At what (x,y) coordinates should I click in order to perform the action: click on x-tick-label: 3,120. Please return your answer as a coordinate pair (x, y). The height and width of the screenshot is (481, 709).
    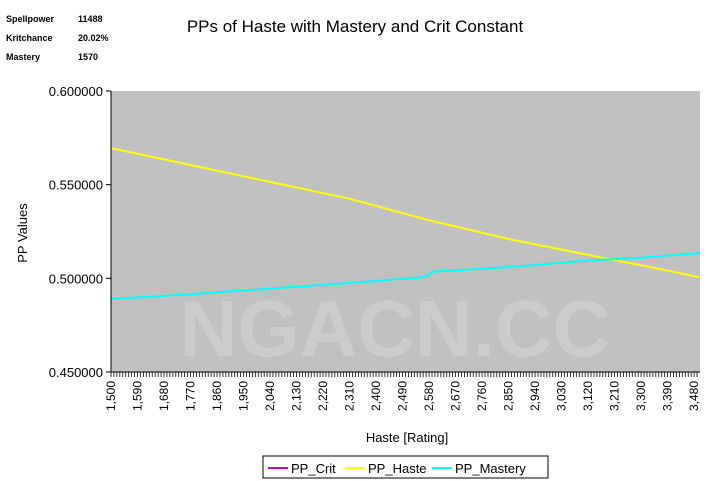
    Looking at the image, I should click on (588, 396).